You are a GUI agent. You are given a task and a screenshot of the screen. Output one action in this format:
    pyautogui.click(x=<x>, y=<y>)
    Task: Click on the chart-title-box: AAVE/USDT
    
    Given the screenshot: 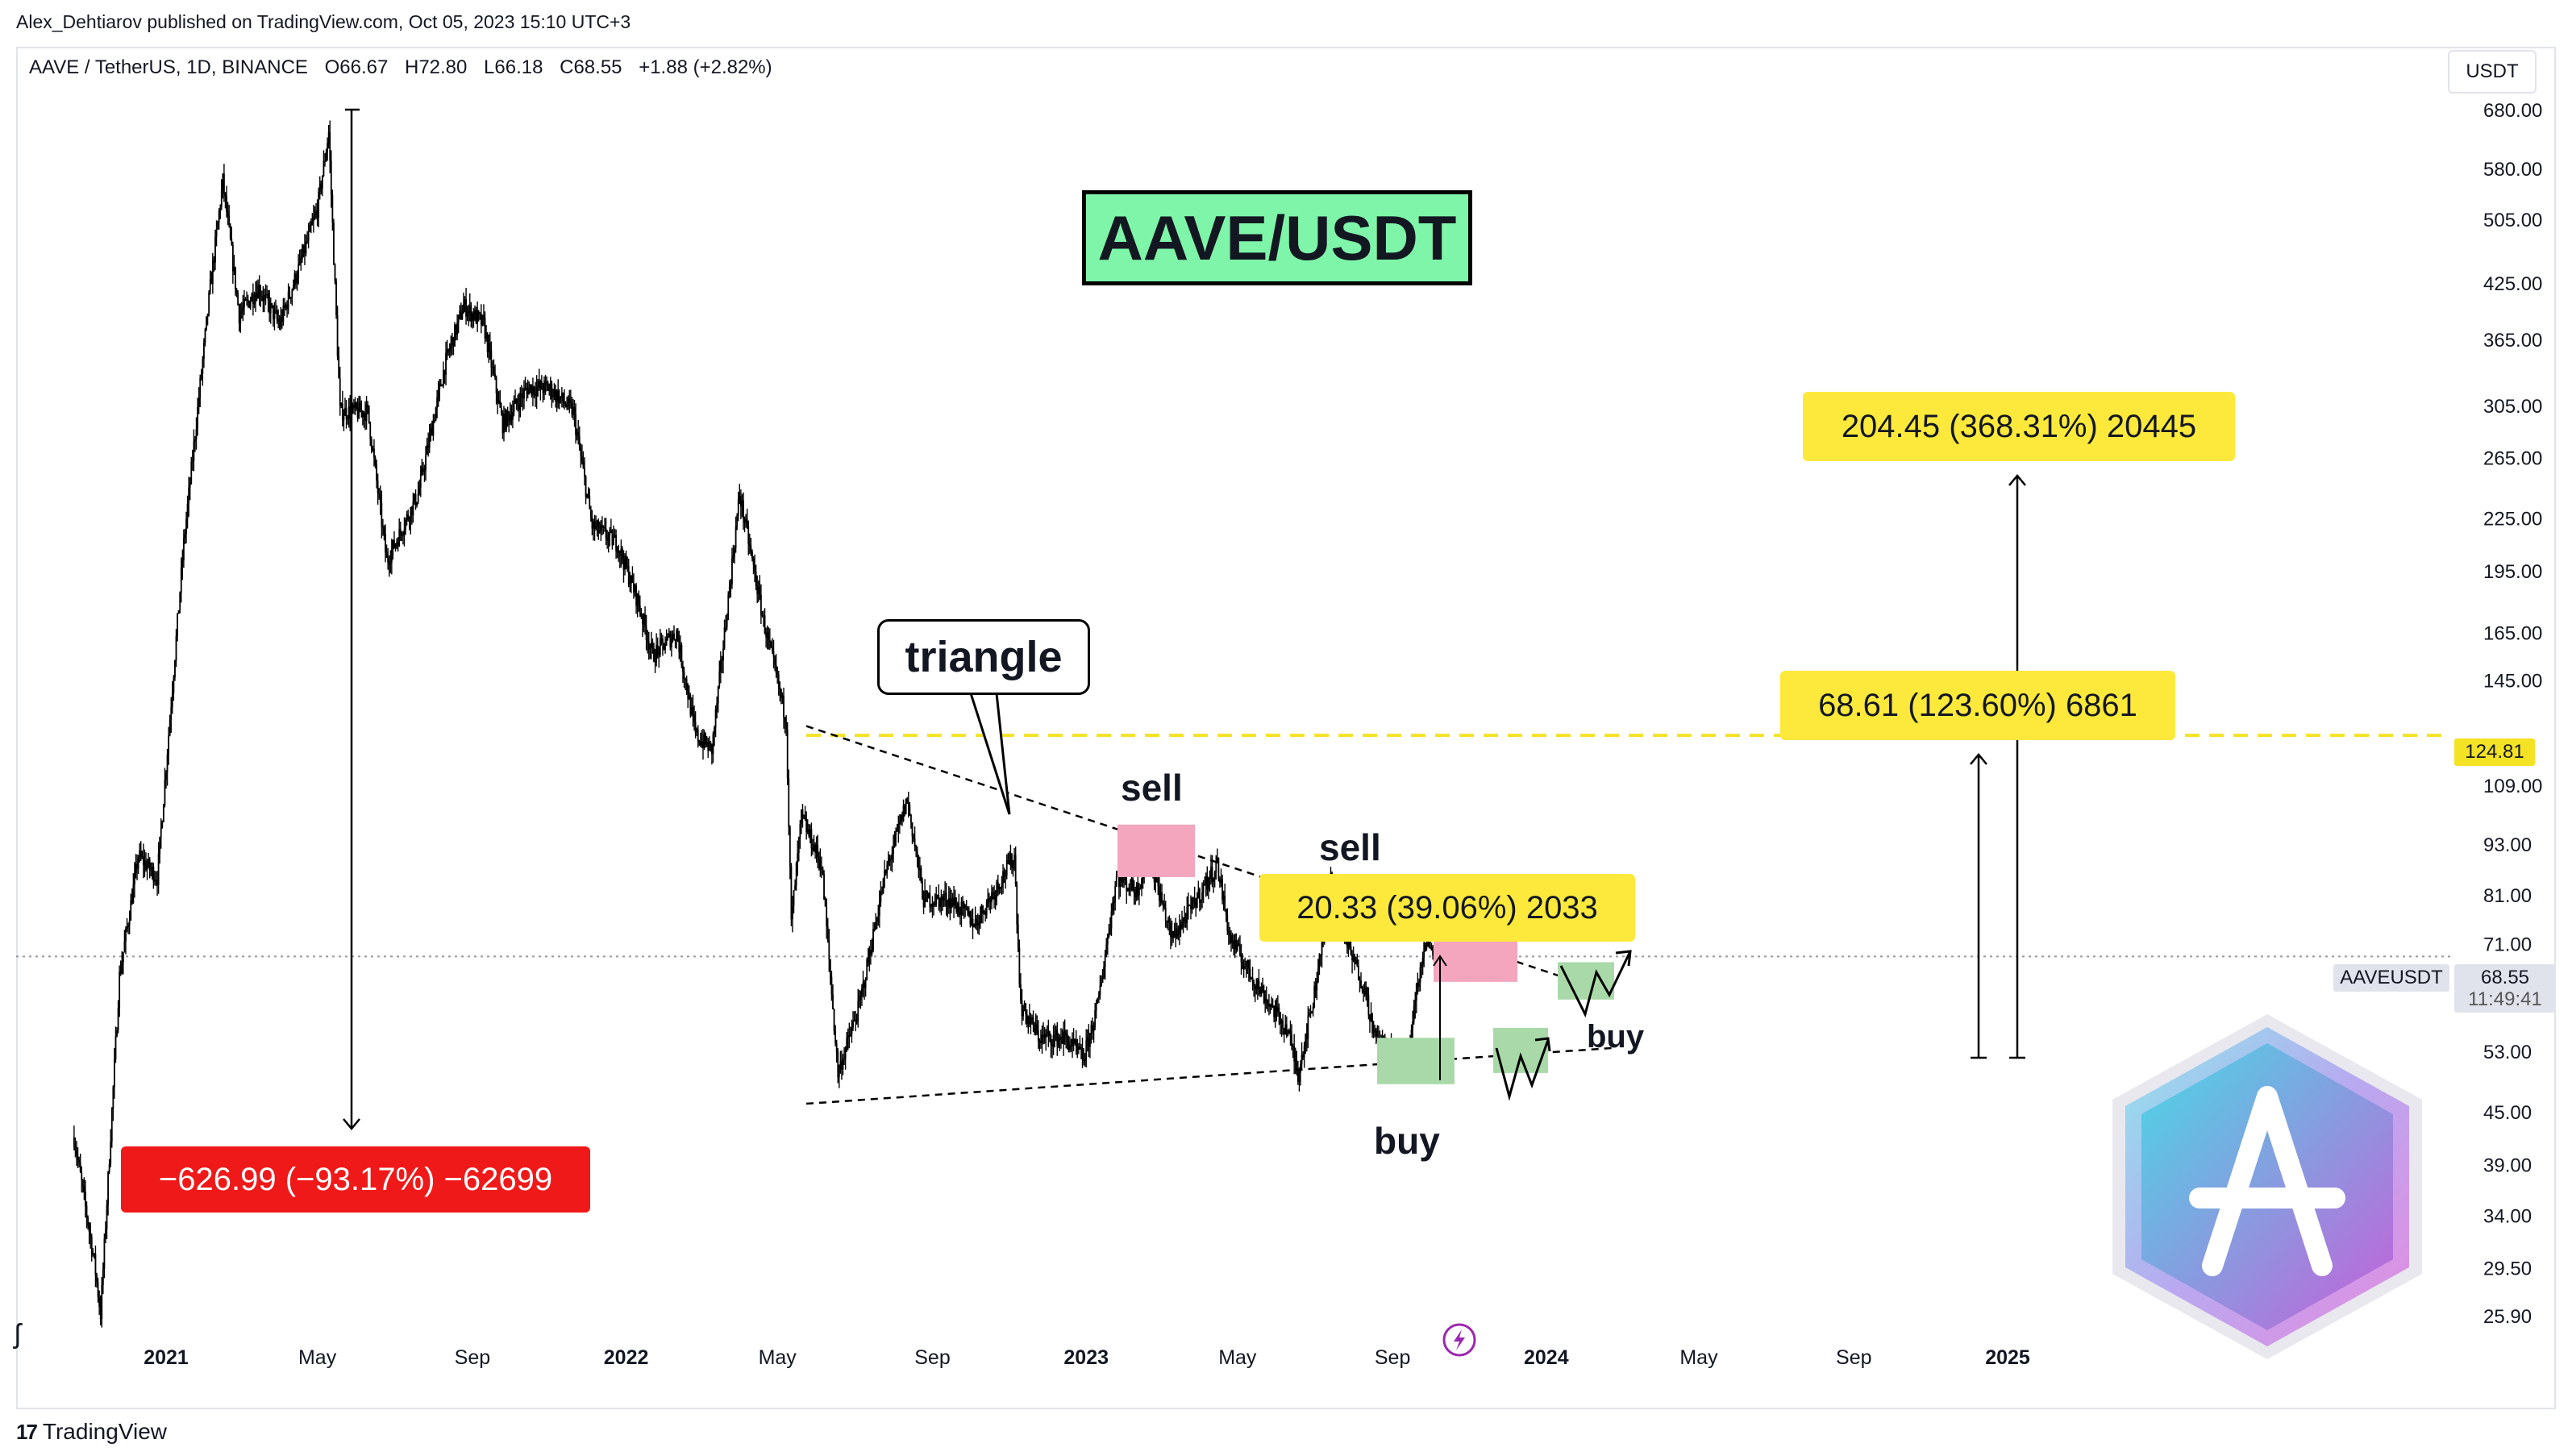 What is the action you would take?
    pyautogui.click(x=1277, y=238)
    